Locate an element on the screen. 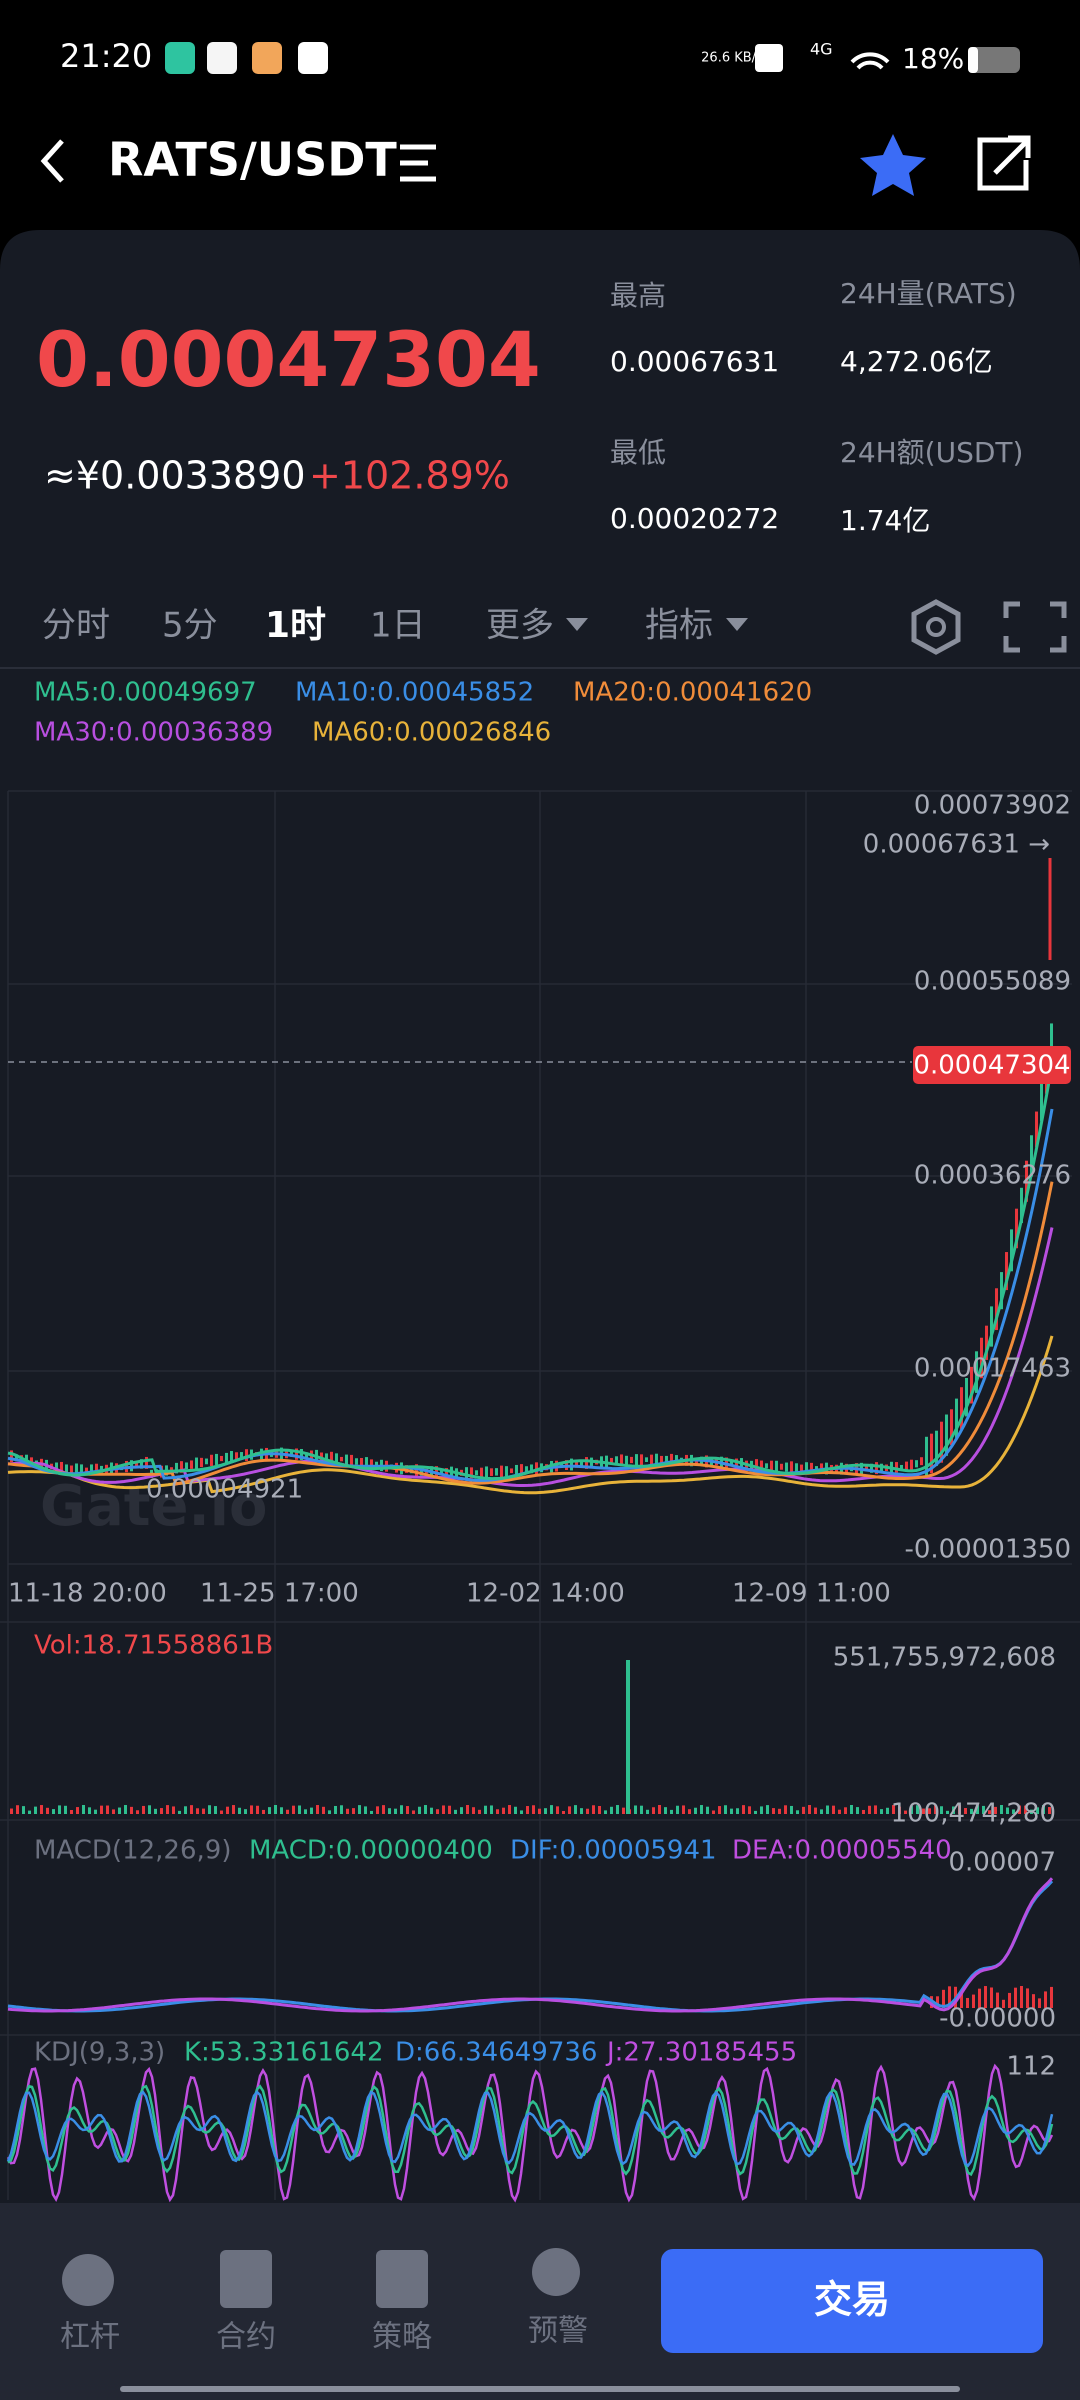 This screenshot has width=1080, height=2400. settings-button is located at coordinates (936, 627).